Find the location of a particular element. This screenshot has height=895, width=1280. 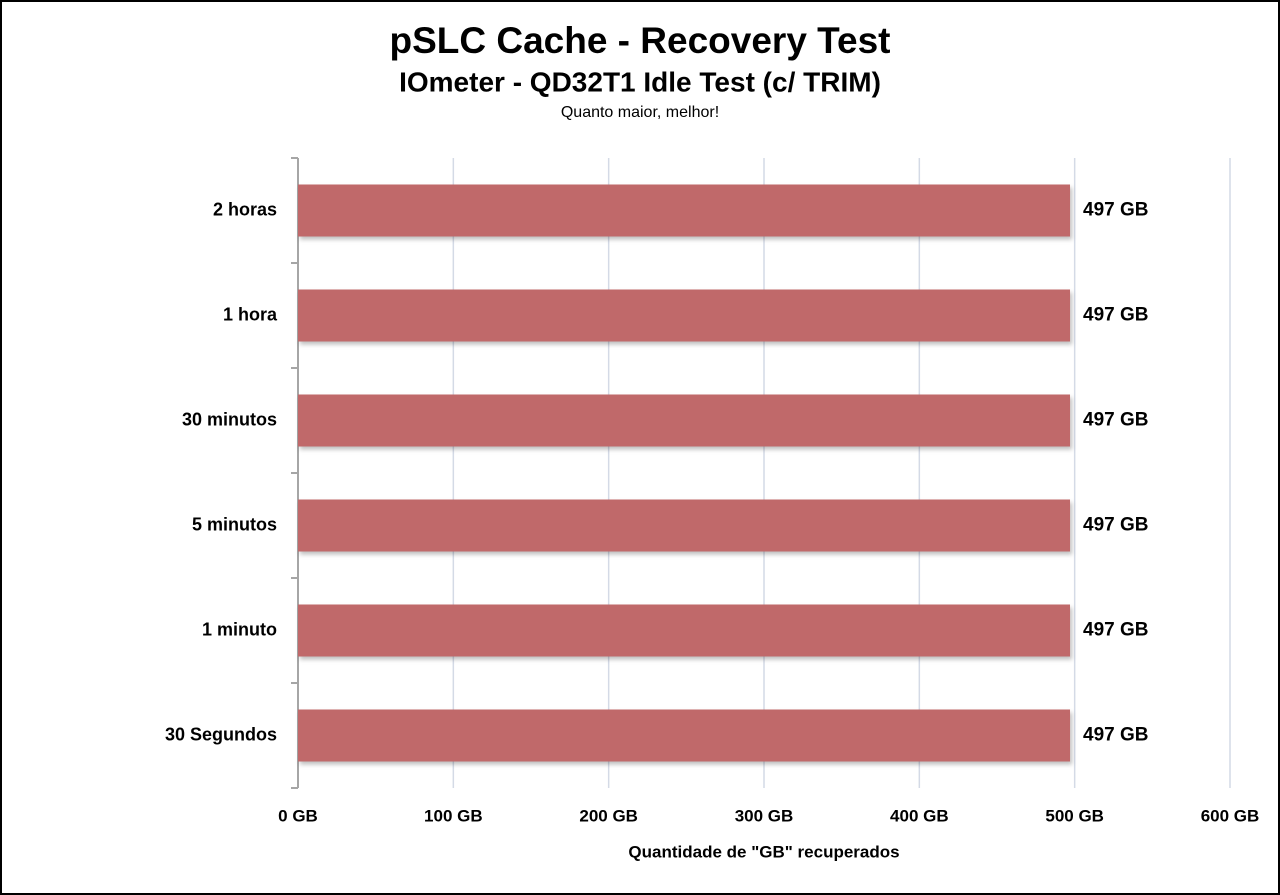

x-tick-label: 400 GB is located at coordinates (919, 815).